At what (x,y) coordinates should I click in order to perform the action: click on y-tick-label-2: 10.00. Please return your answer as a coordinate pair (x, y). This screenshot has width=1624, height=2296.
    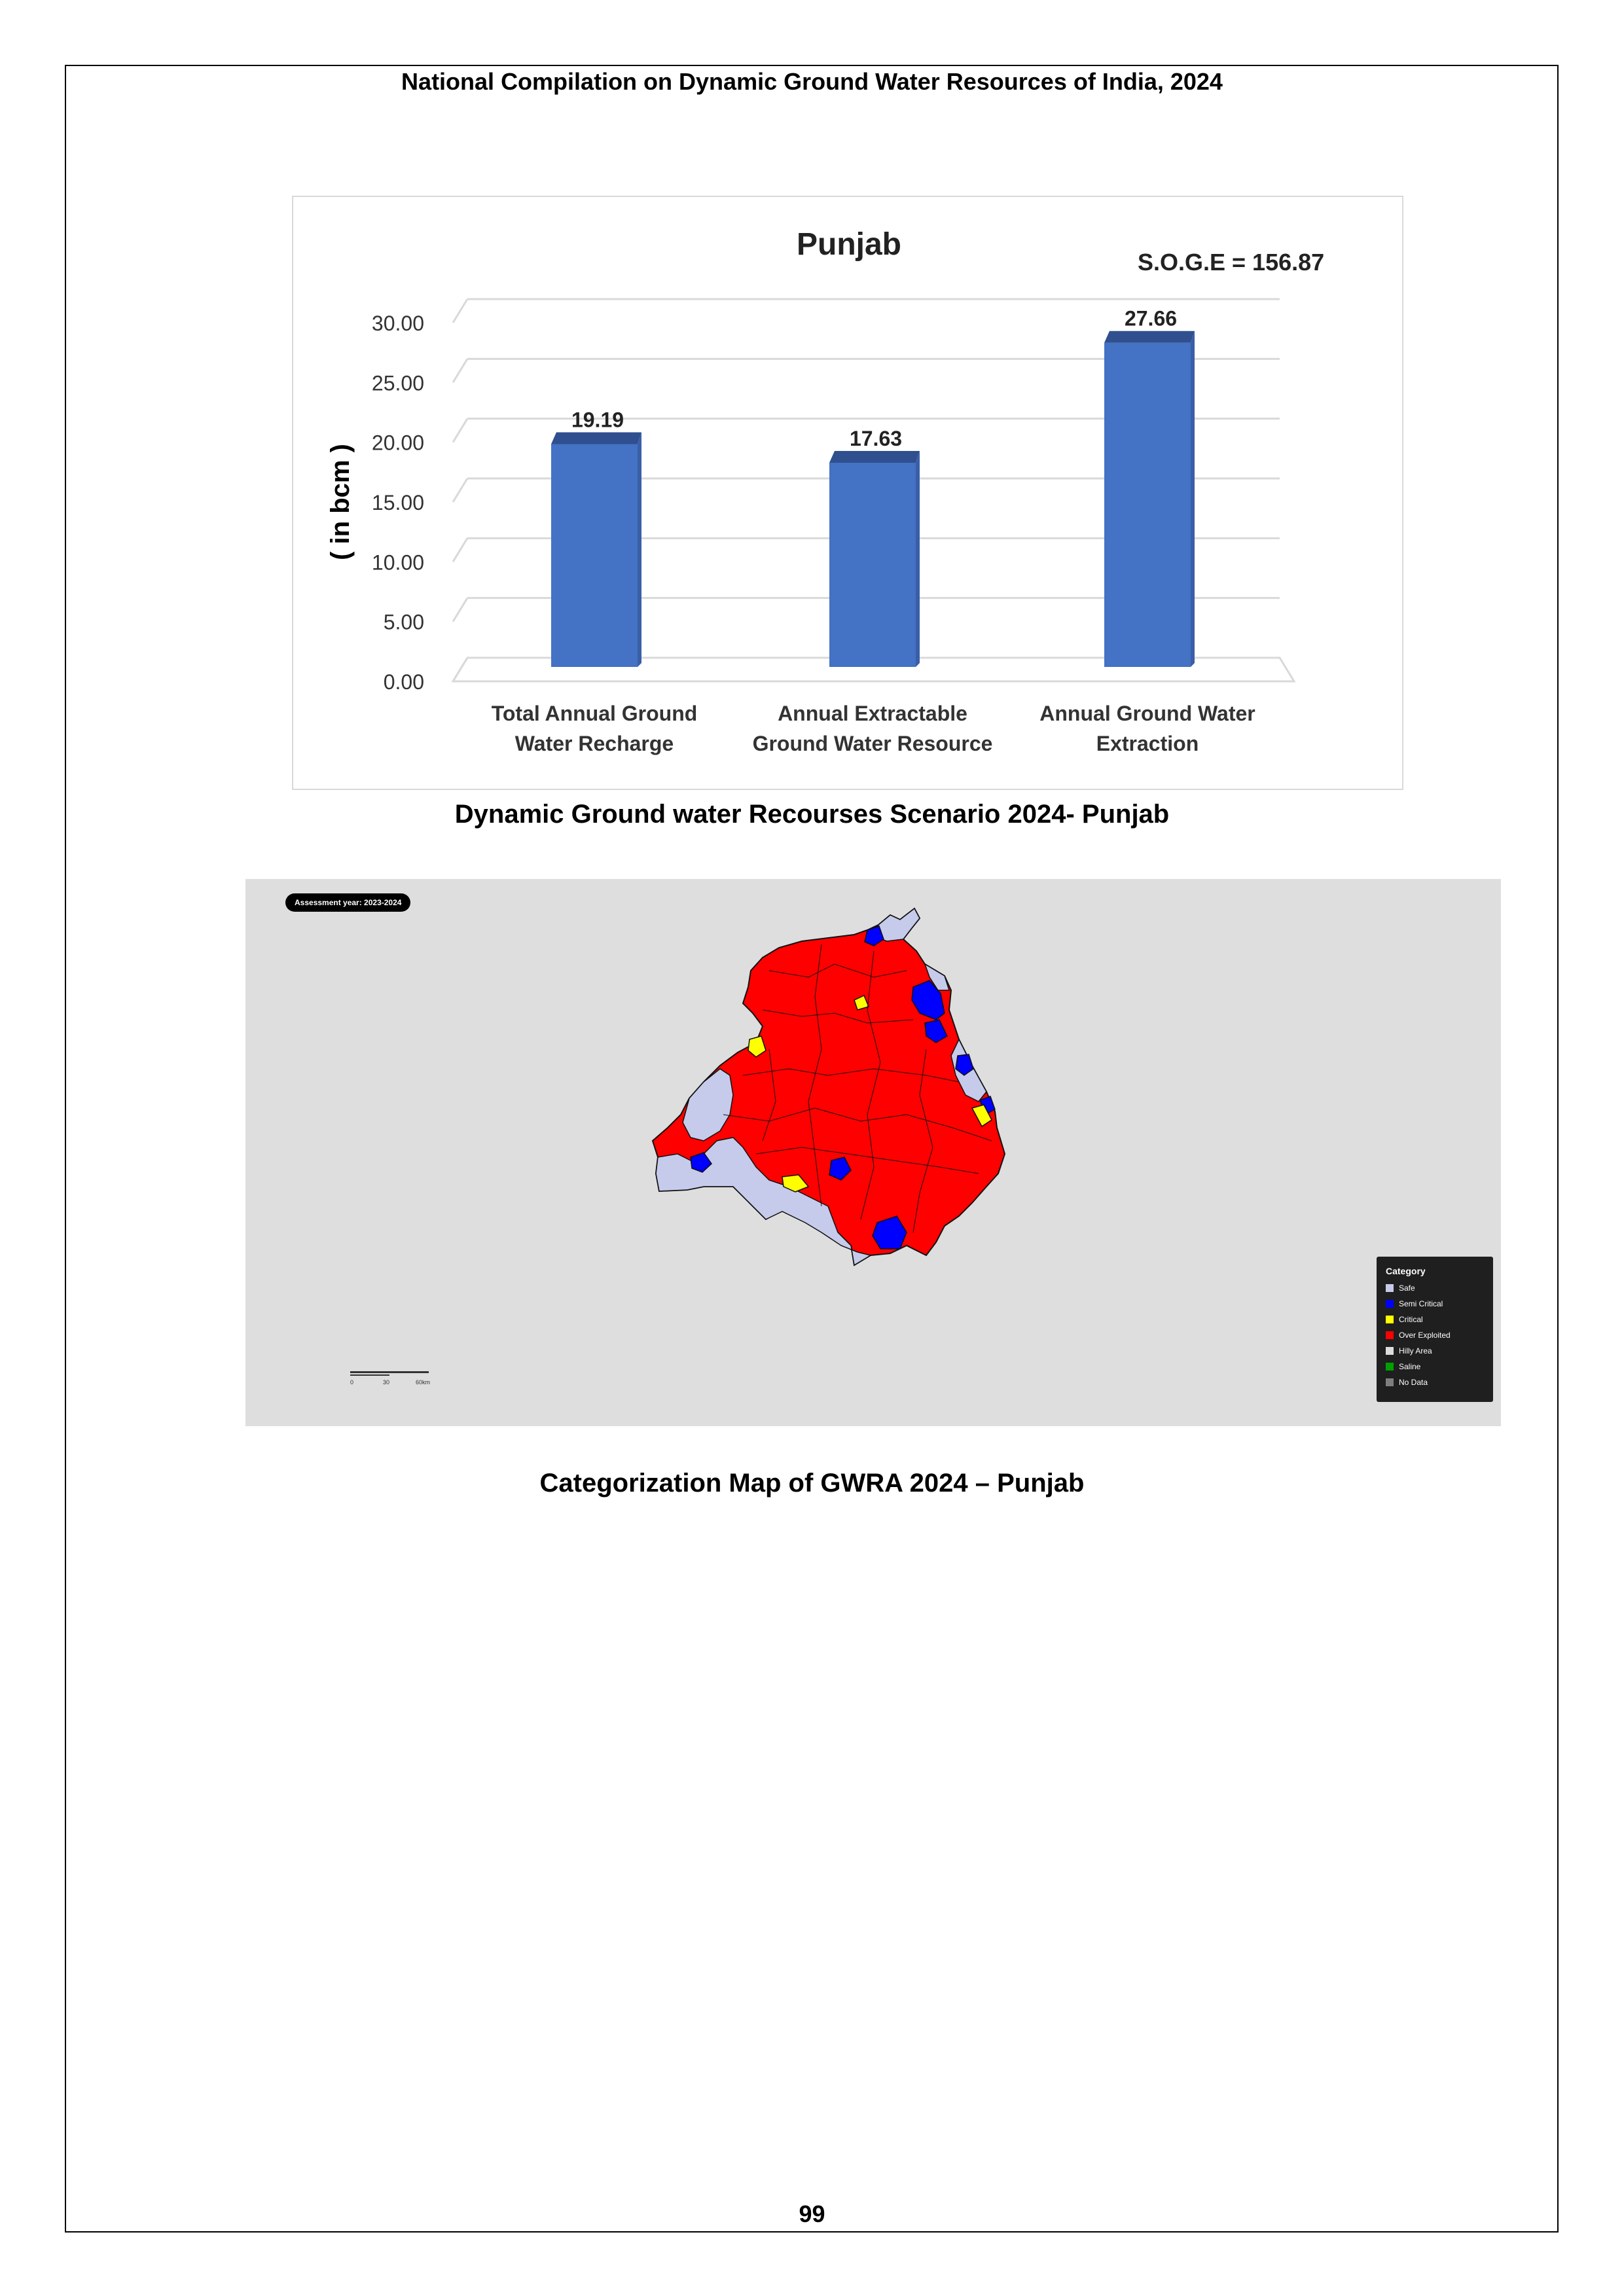
    Looking at the image, I should click on (398, 562).